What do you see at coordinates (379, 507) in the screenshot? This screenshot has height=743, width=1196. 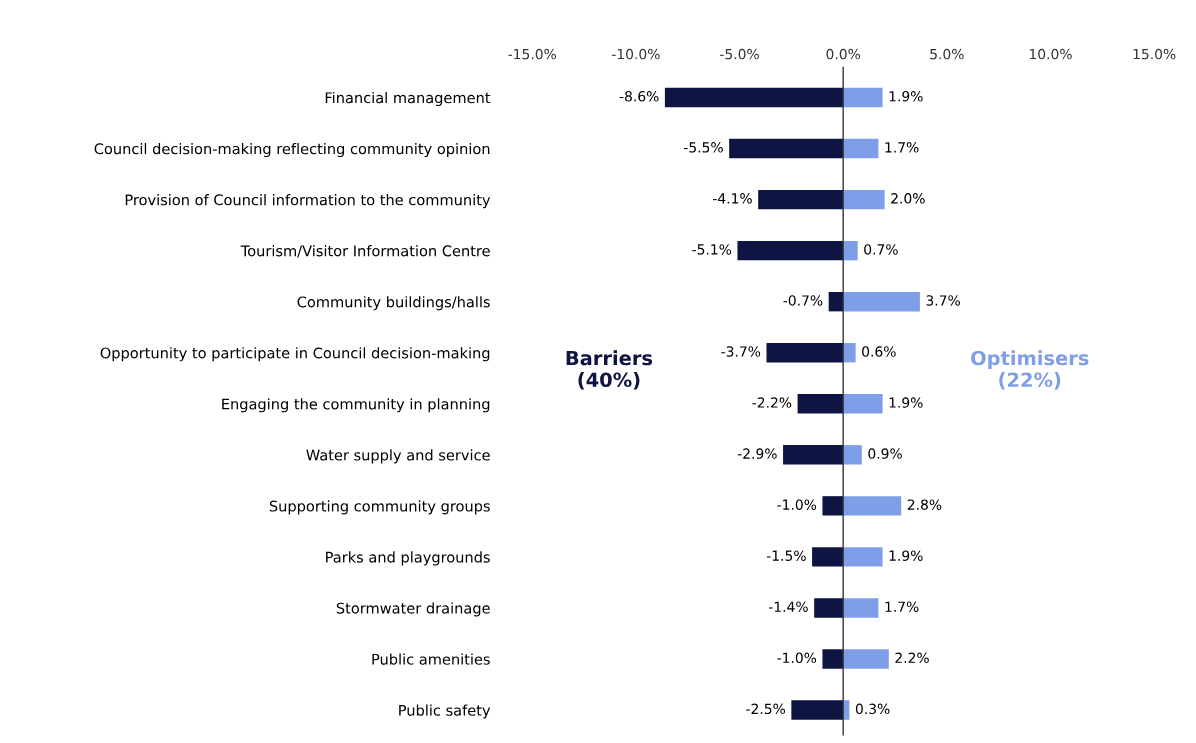 I see `y-tick-label: Supporting community groups` at bounding box center [379, 507].